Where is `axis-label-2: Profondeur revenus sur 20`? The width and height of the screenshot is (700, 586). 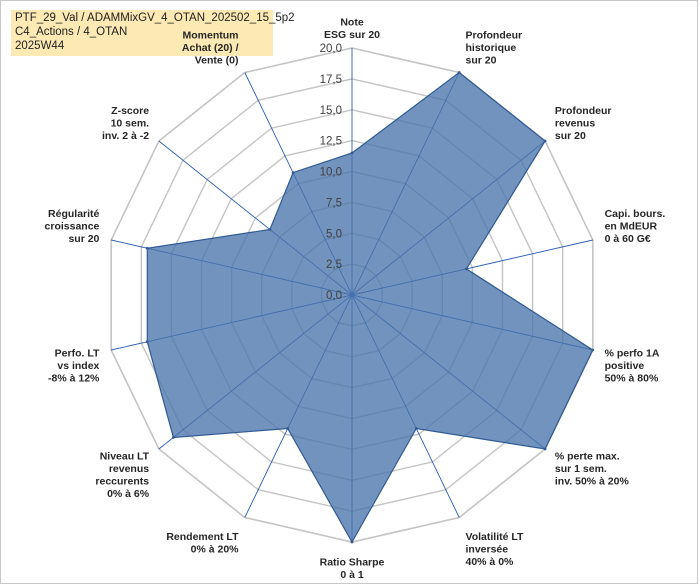 axis-label-2: Profondeur revenus sur 20 is located at coordinates (583, 123).